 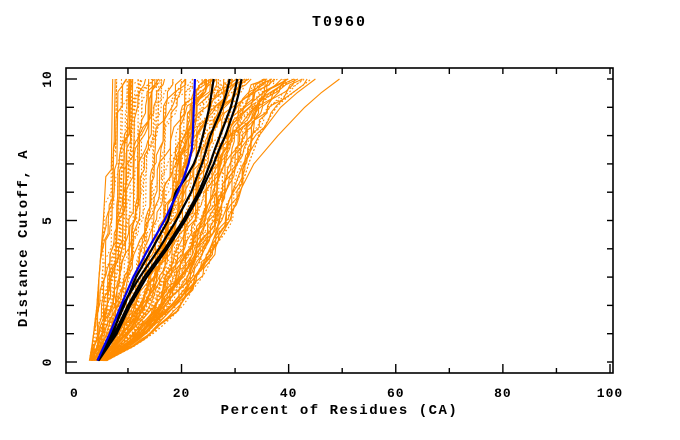 I want to click on x-tick-label: 40, so click(x=289, y=393).